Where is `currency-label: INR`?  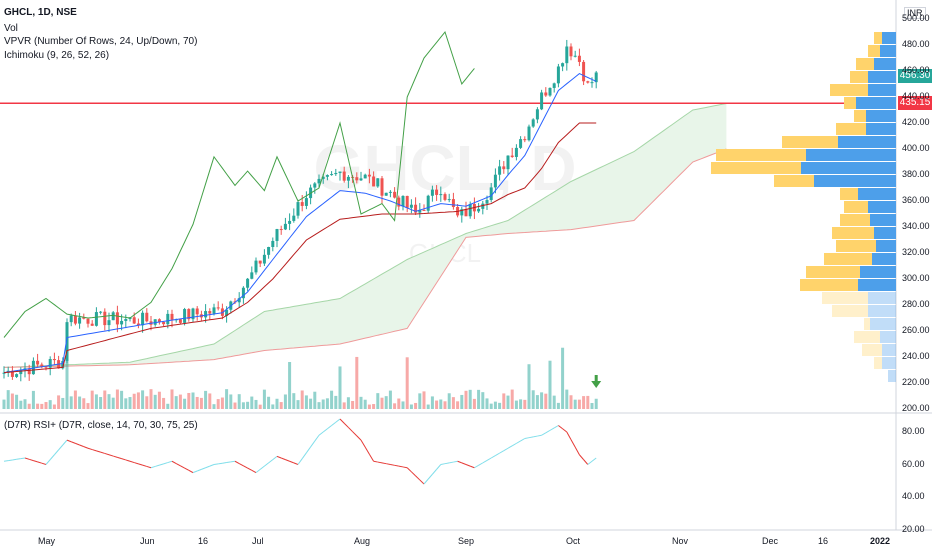 currency-label: INR is located at coordinates (915, 13).